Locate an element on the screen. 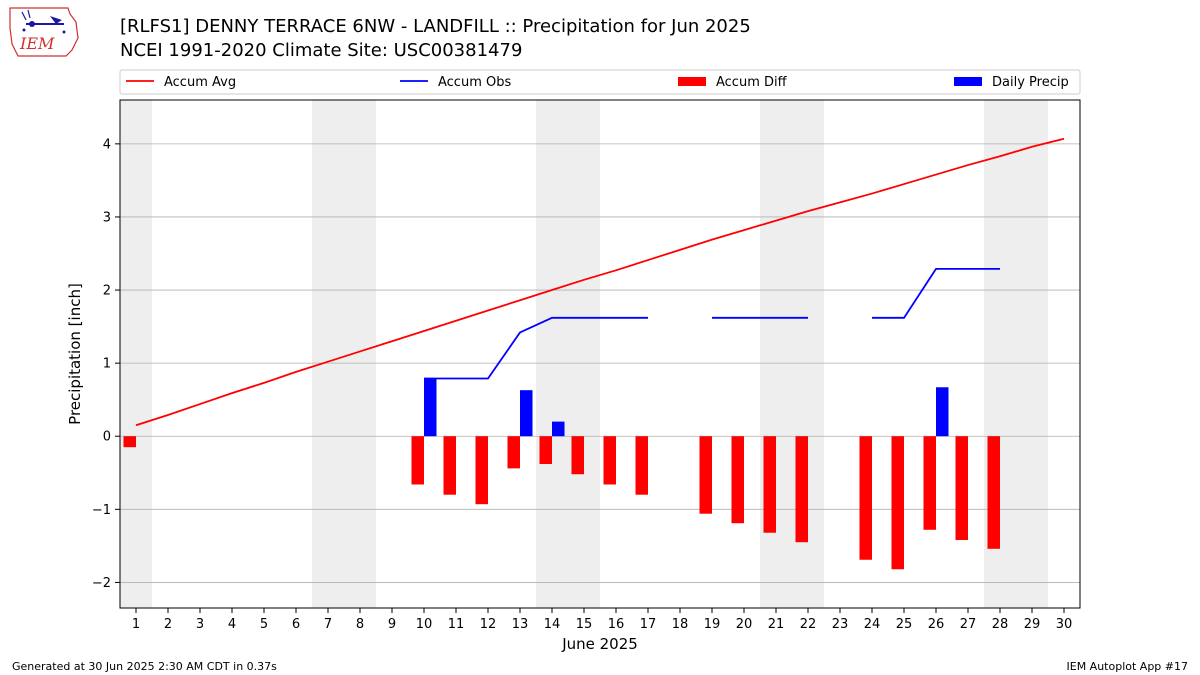 The image size is (1200, 675). x-tick-label-16: 16 is located at coordinates (616, 624).